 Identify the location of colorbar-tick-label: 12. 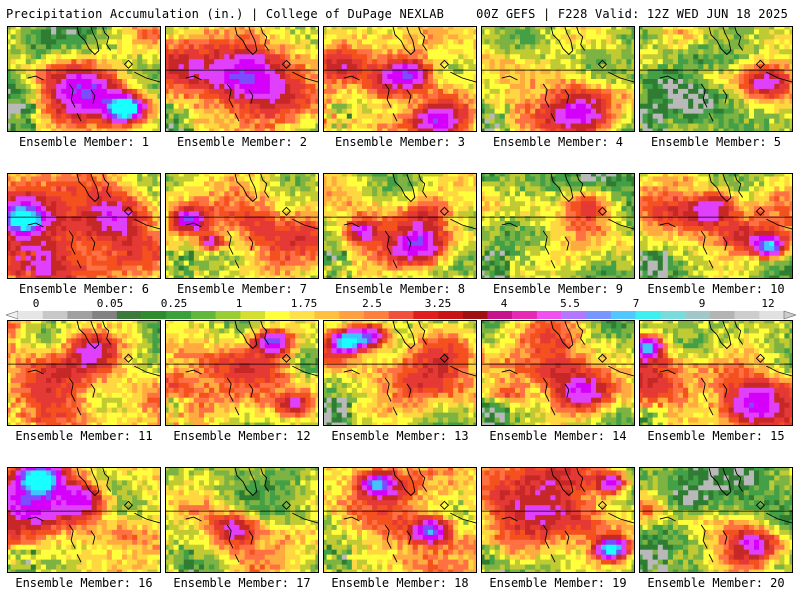
(767, 303).